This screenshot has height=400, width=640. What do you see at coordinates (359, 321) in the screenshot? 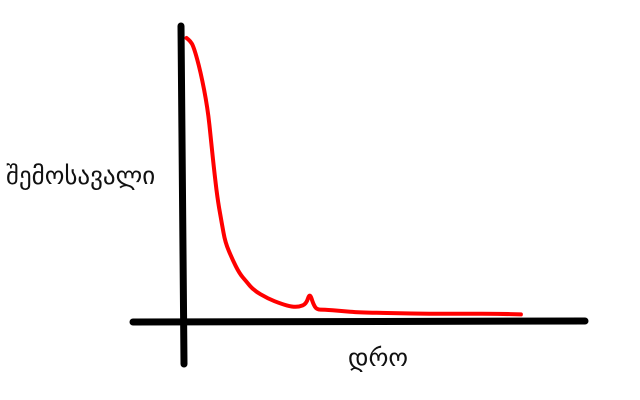
I see `x-axis` at bounding box center [359, 321].